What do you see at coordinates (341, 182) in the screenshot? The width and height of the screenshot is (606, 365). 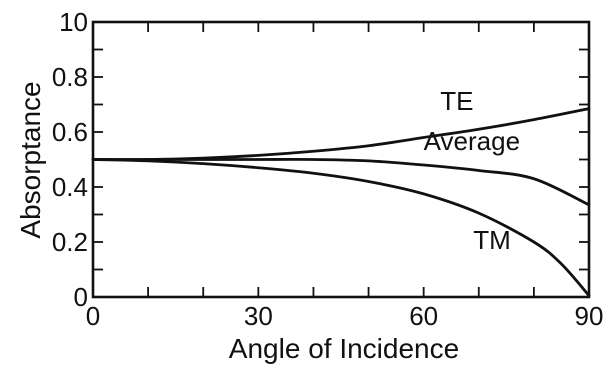 I see `series-line-average` at bounding box center [341, 182].